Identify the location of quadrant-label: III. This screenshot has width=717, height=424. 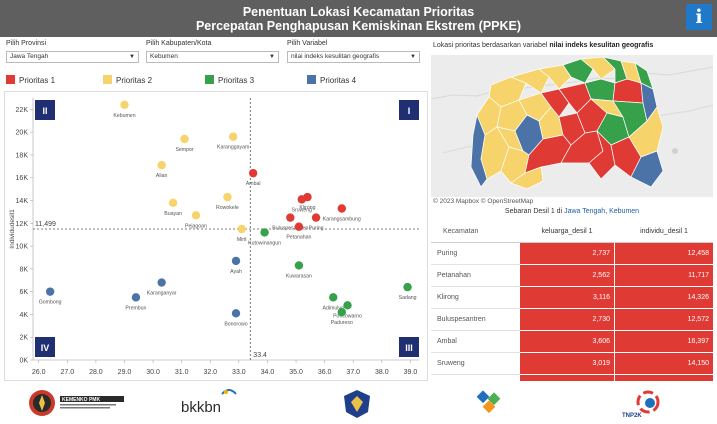
(409, 348).